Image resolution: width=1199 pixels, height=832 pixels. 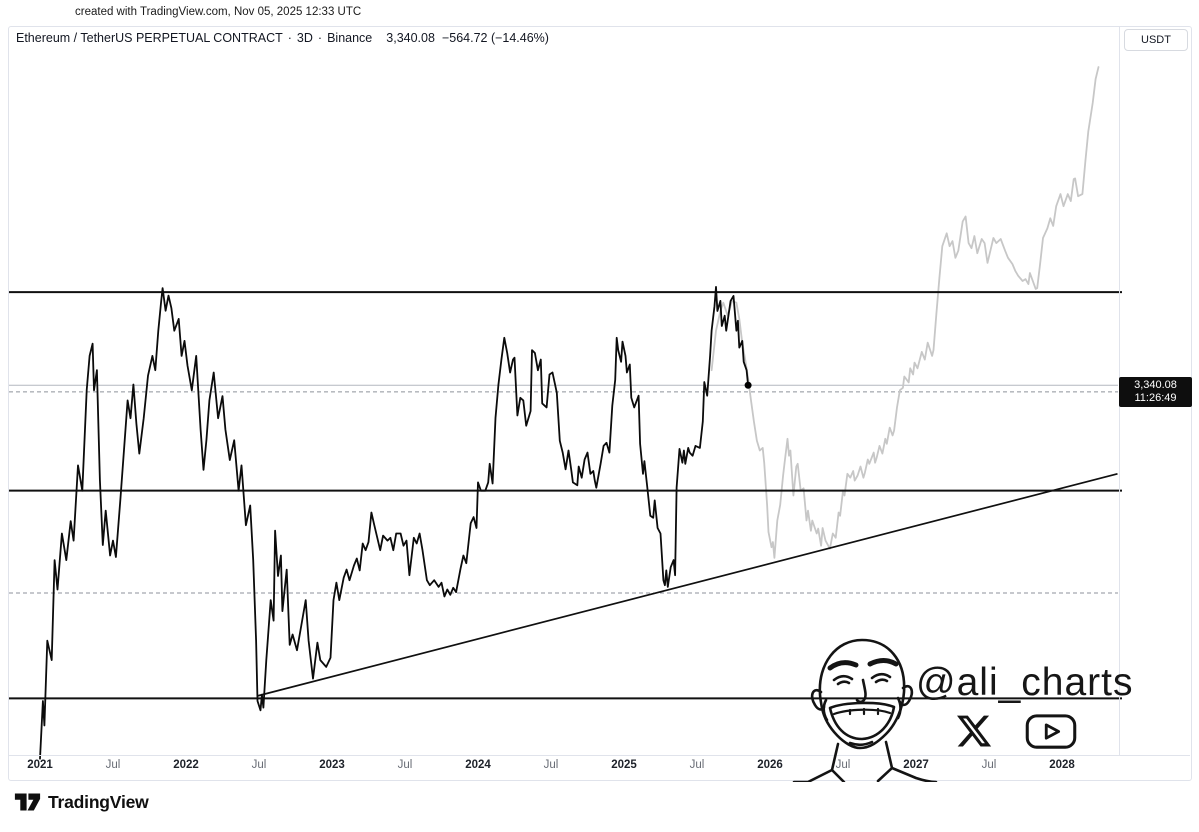 What do you see at coordinates (1155, 398) in the screenshot?
I see `bar-countdown: 11:26:49` at bounding box center [1155, 398].